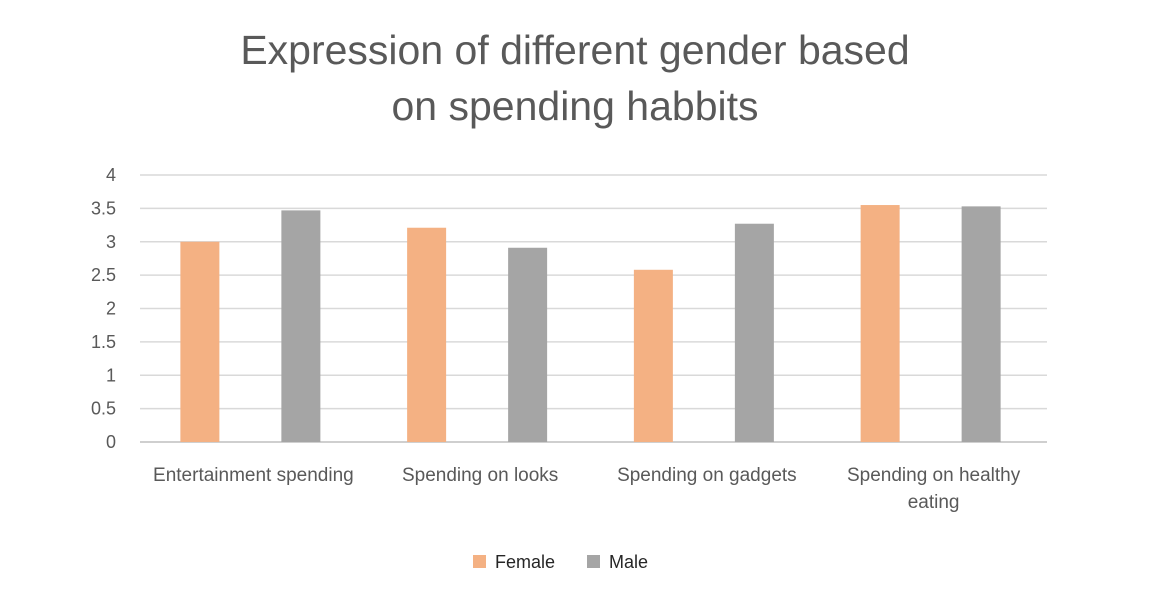 This screenshot has width=1155, height=615. I want to click on legend-swatch-male, so click(593, 561).